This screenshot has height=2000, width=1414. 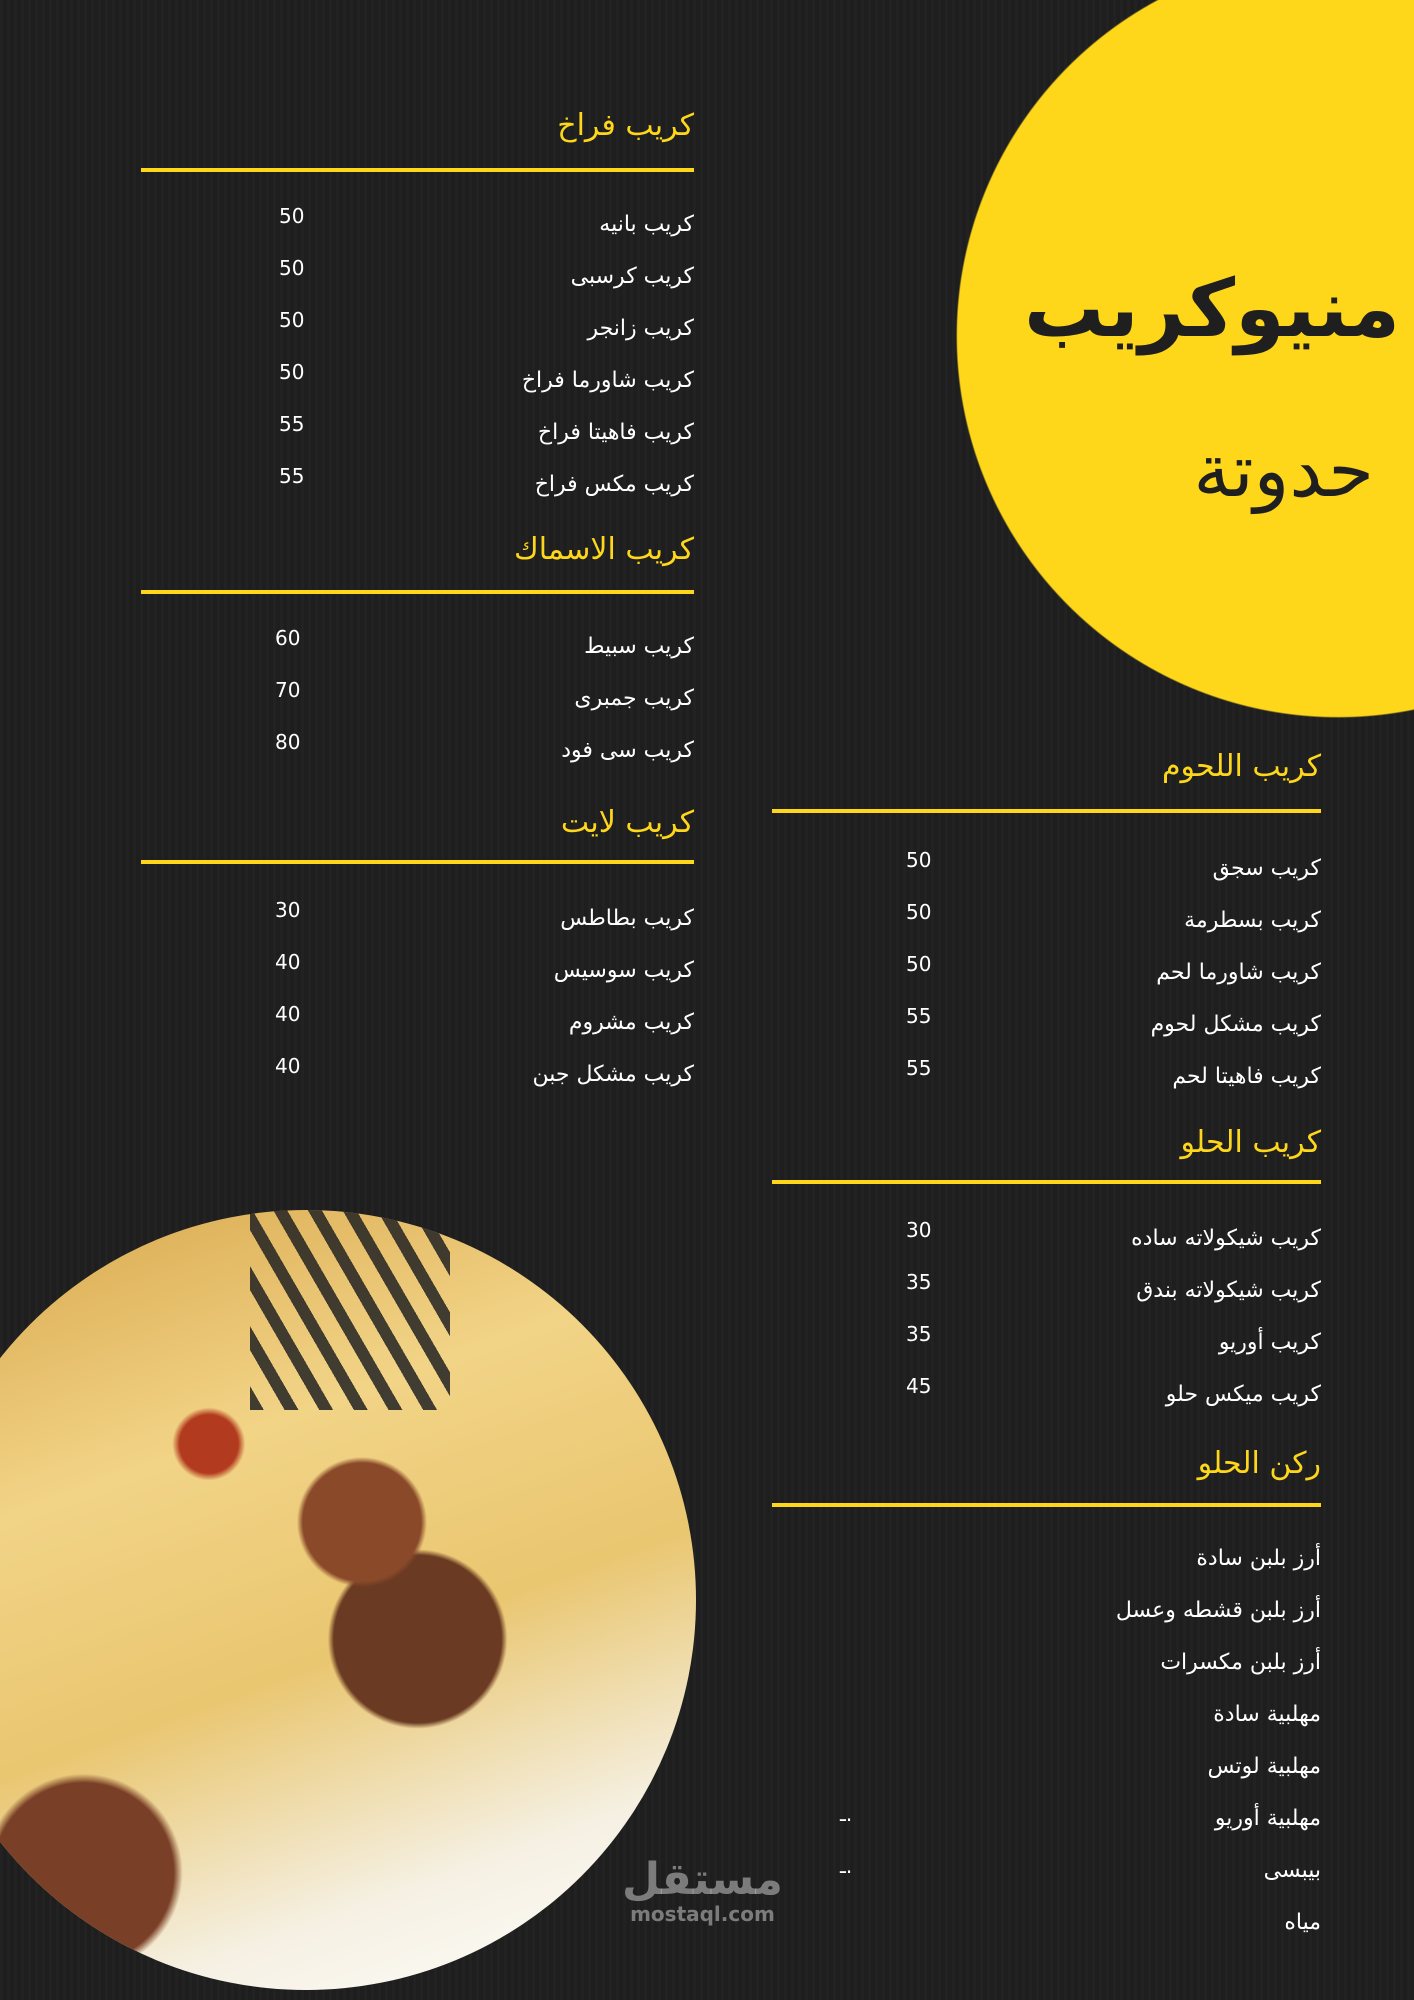 I want to click on item-name: أرز بلبن مكسرات, so click(x=1240, y=1662).